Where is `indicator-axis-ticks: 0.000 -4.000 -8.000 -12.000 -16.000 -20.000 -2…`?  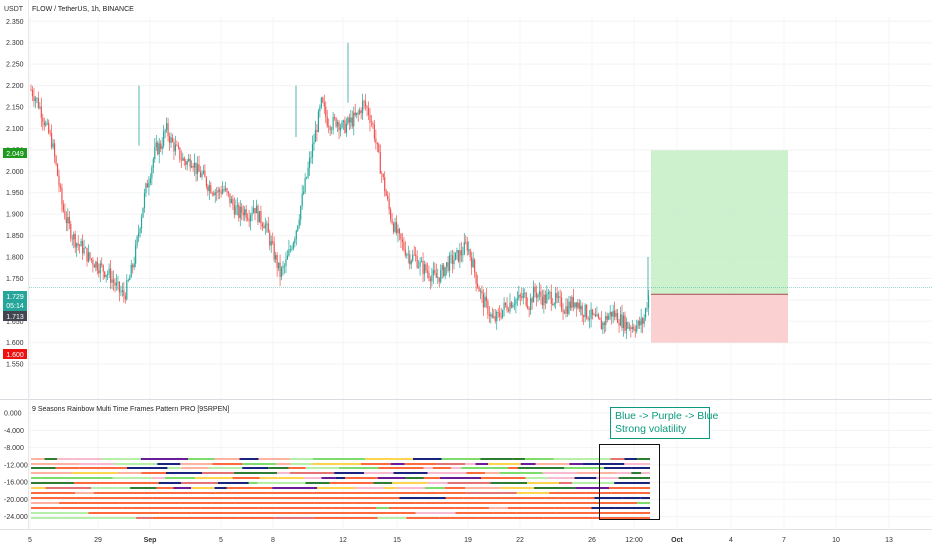
indicator-axis-ticks: 0.000 -4.000 -8.000 -12.000 -16.000 -20.000 -2… is located at coordinates (16, 466).